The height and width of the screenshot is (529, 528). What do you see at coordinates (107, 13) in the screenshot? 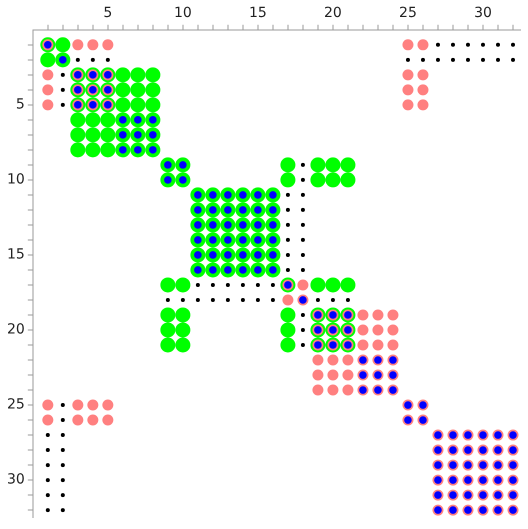
I see `x-tick-label: 5` at bounding box center [107, 13].